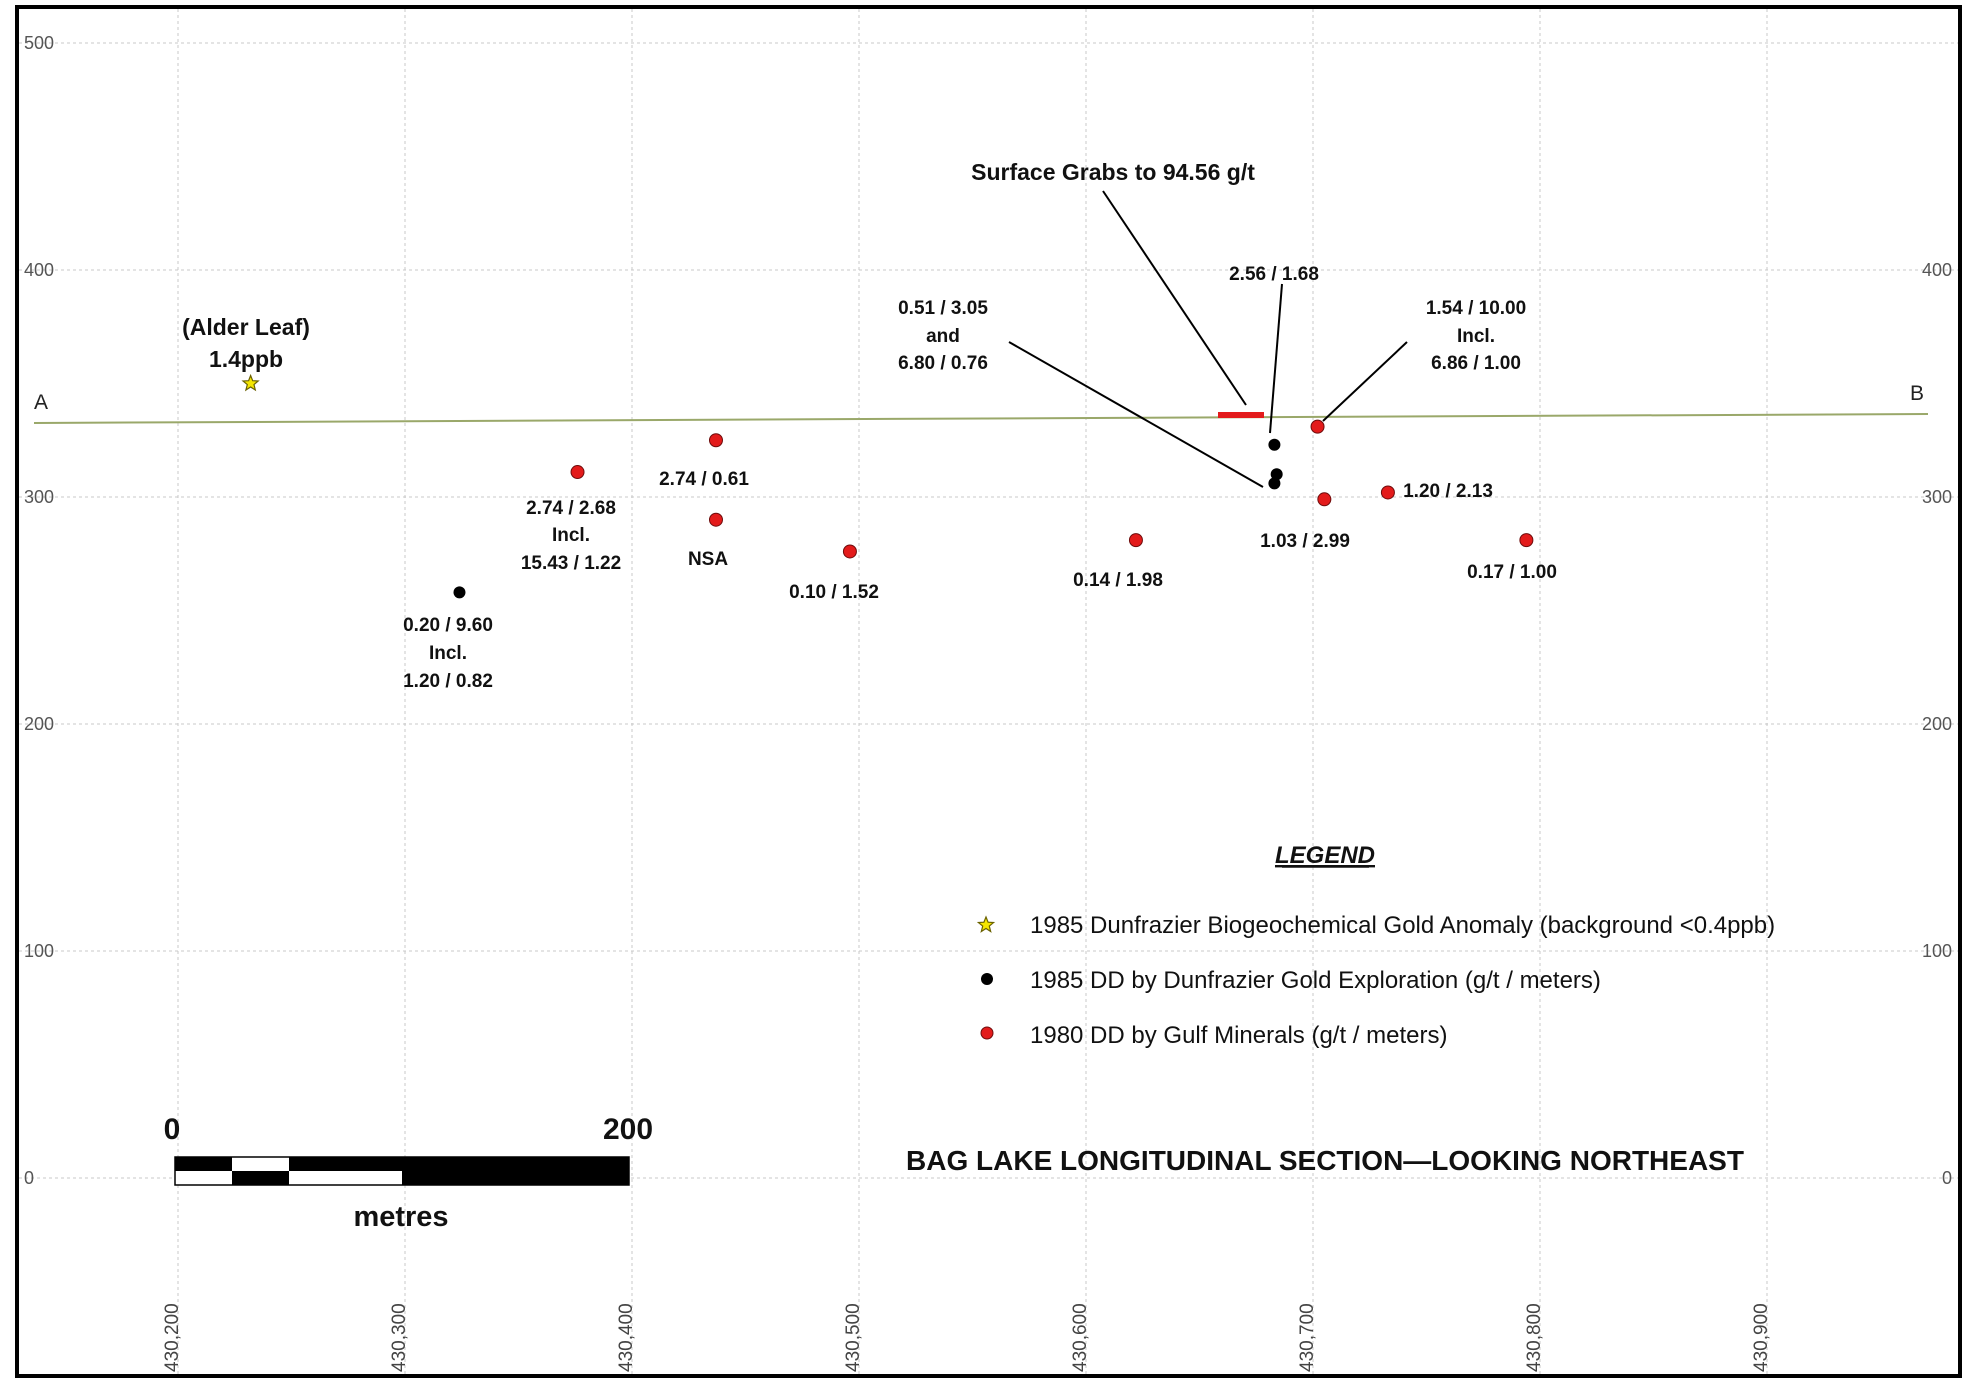 The width and height of the screenshot is (1966, 1379). Describe the element at coordinates (571, 563) in the screenshot. I see `annotation-a2-line3: 15.43 / 1.22` at that location.